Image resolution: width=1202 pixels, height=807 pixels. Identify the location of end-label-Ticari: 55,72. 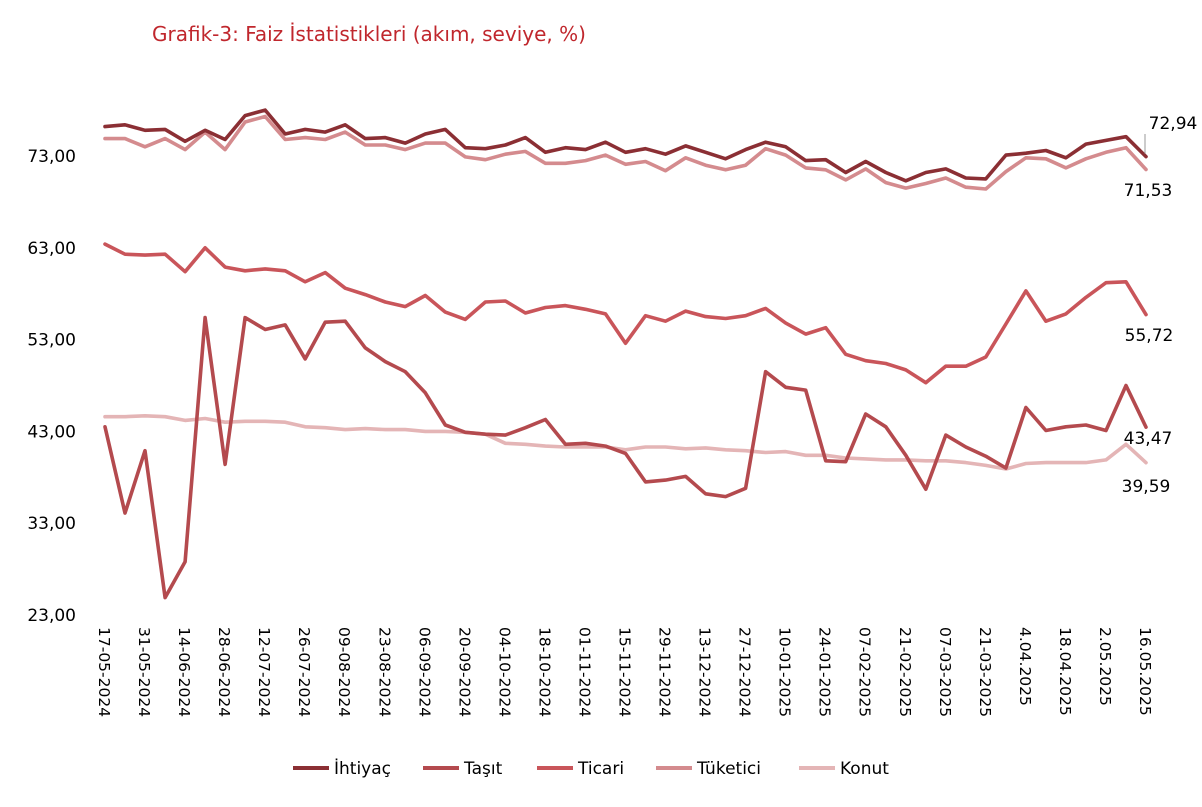
(1149, 336).